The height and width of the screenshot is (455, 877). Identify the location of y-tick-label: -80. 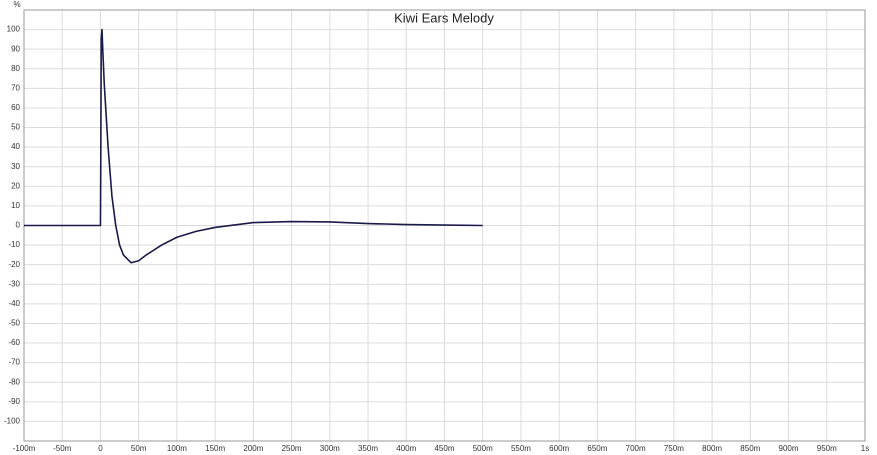
(14, 381).